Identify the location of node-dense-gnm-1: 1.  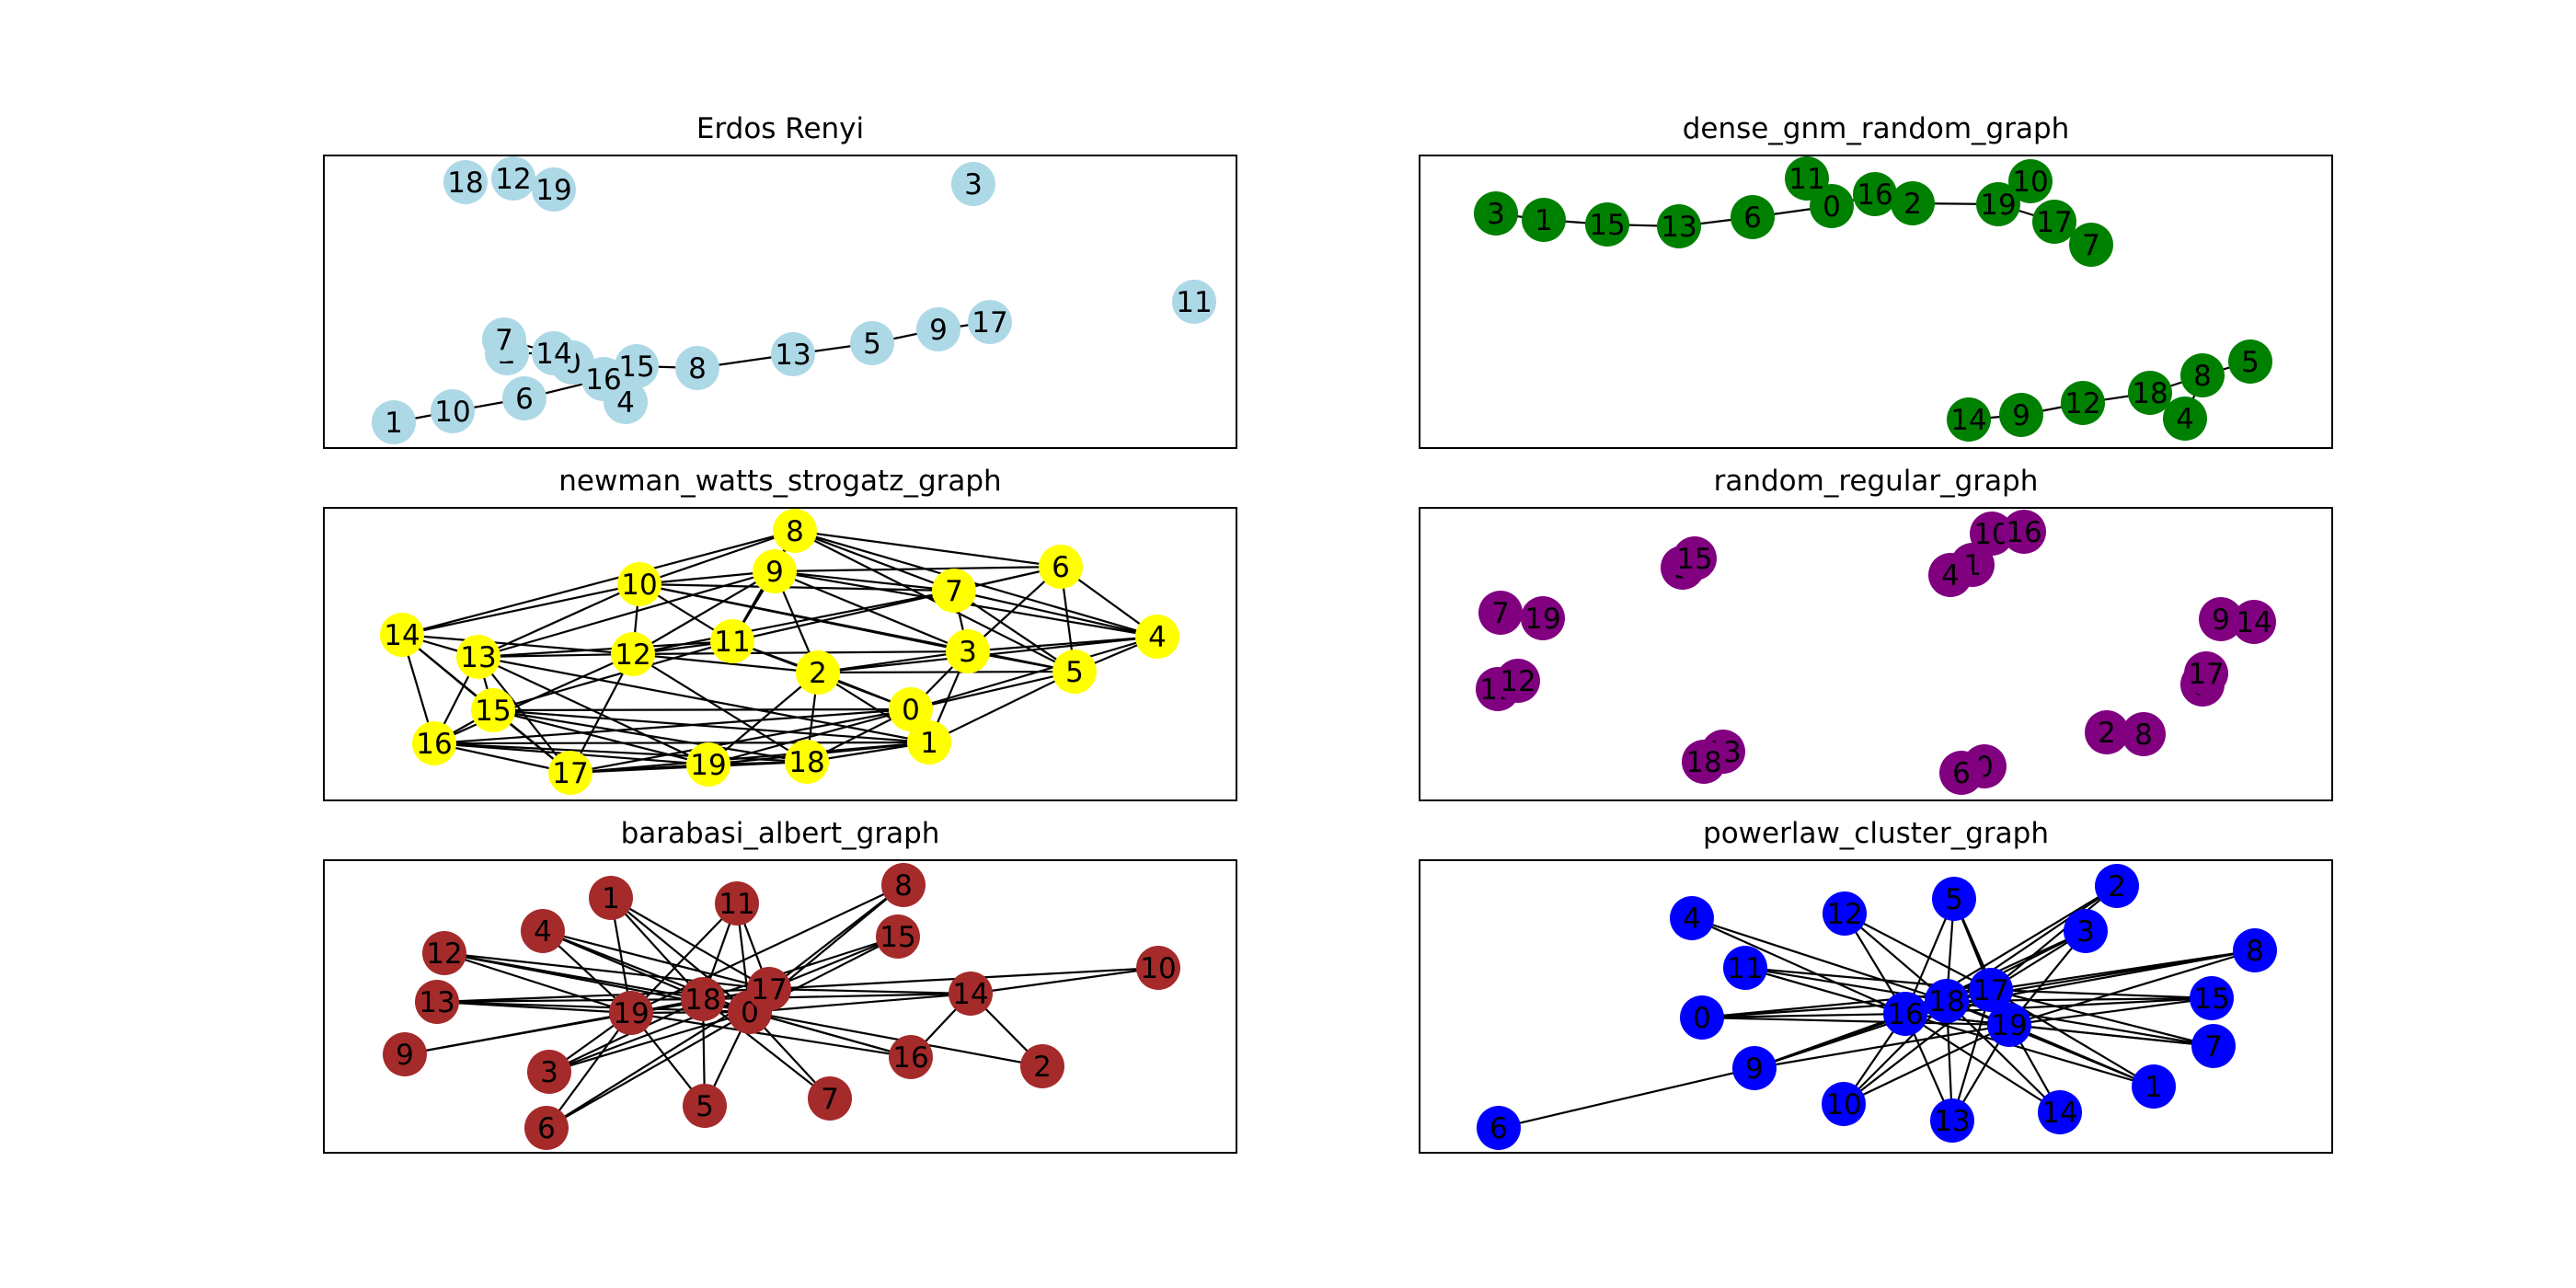
(1544, 220).